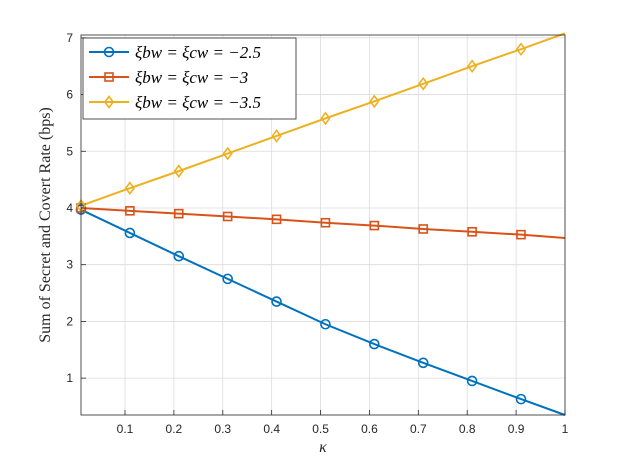  Describe the element at coordinates (45, 225) in the screenshot. I see `y-axis-label: Sum of Secret and Covert Rate (bps)` at that location.